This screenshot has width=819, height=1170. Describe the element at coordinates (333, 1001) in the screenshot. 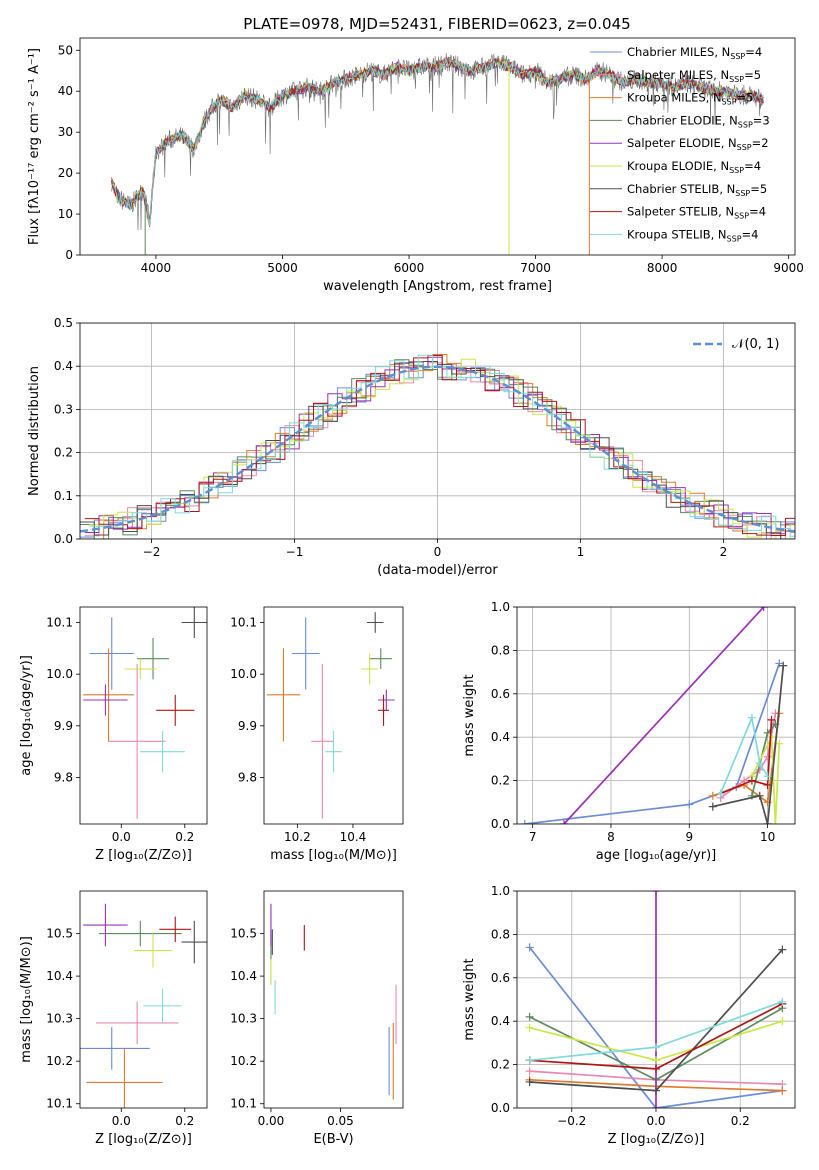

I see `plot-area-ebv_mass` at that location.